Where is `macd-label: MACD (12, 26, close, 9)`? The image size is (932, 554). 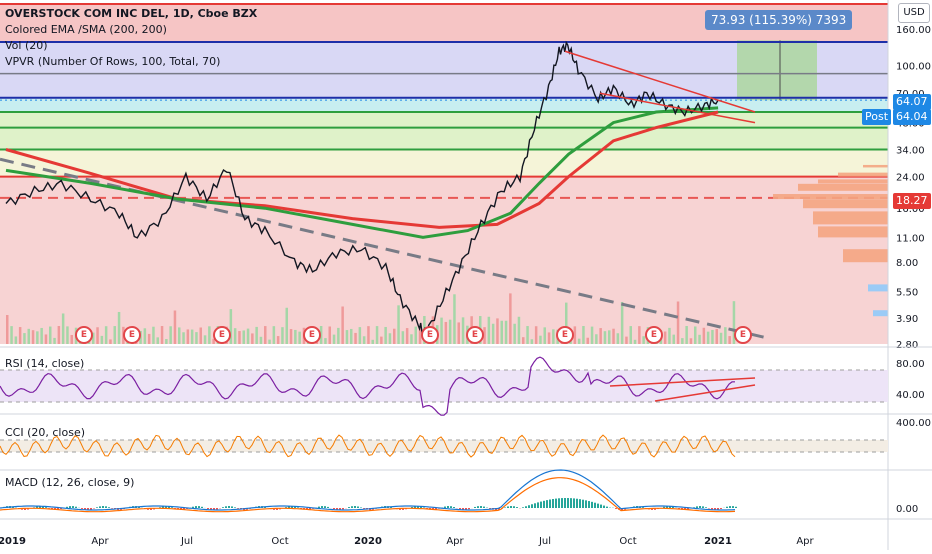 macd-label: MACD (12, 26, close, 9) is located at coordinates (69, 482).